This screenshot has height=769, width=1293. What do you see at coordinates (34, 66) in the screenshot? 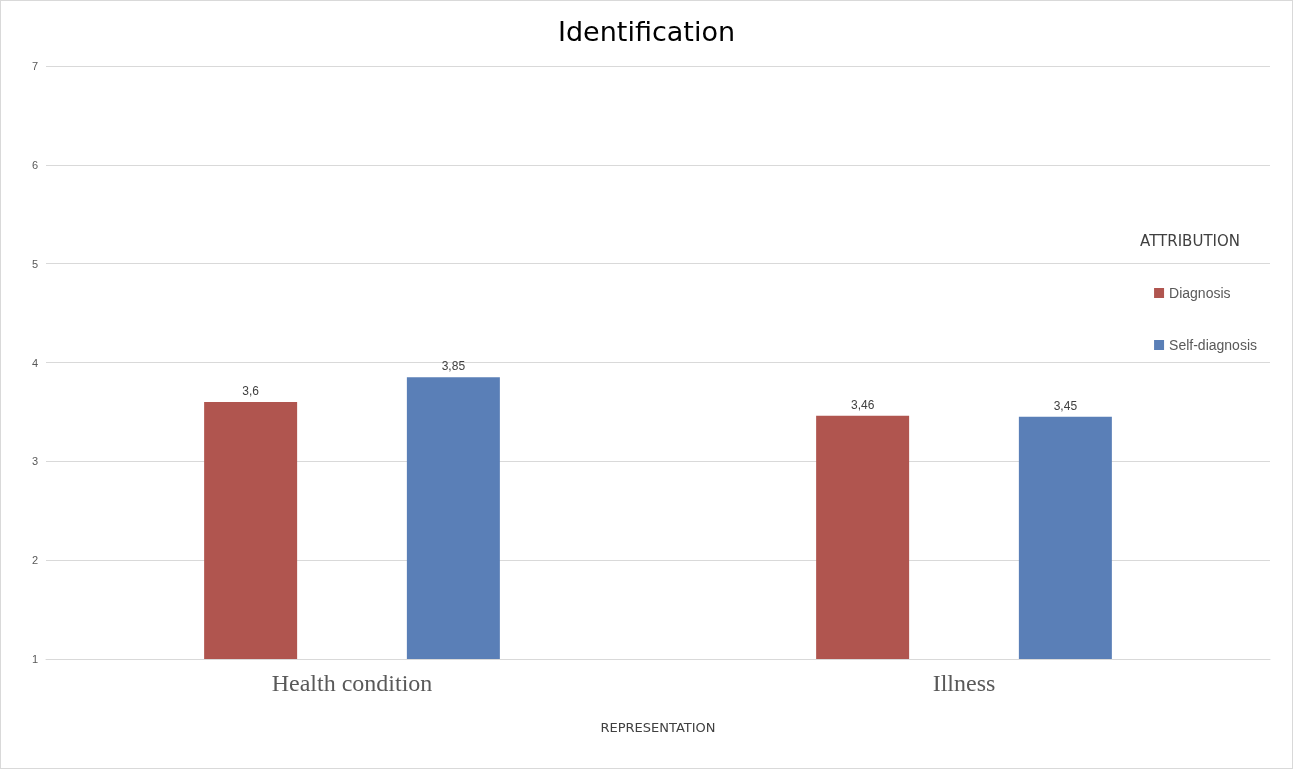
I see `y-tick-label: 7` at bounding box center [34, 66].